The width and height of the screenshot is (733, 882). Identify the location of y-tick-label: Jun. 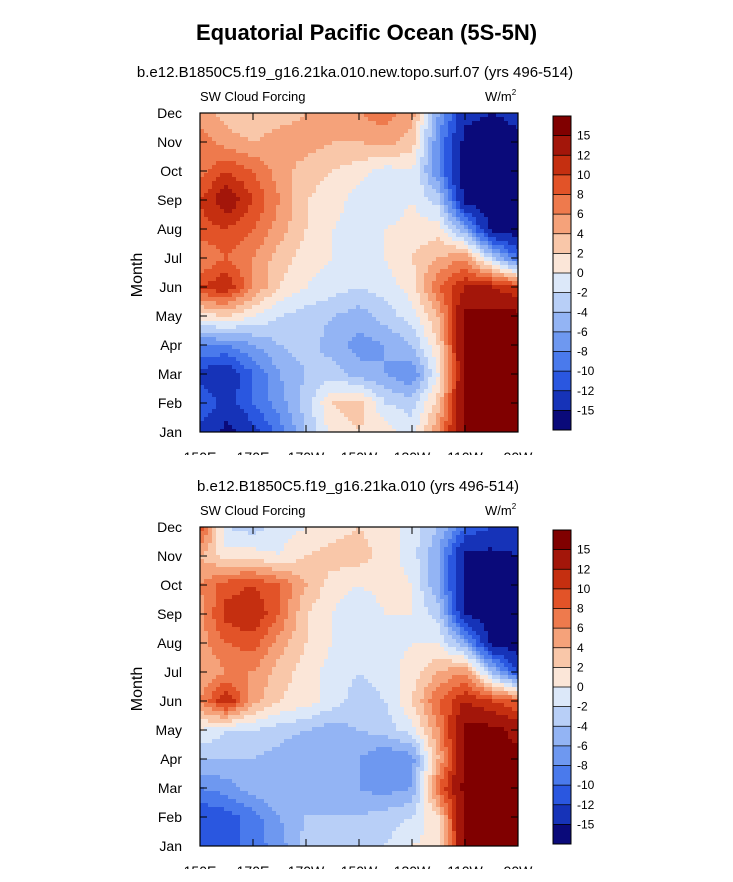
(170, 701).